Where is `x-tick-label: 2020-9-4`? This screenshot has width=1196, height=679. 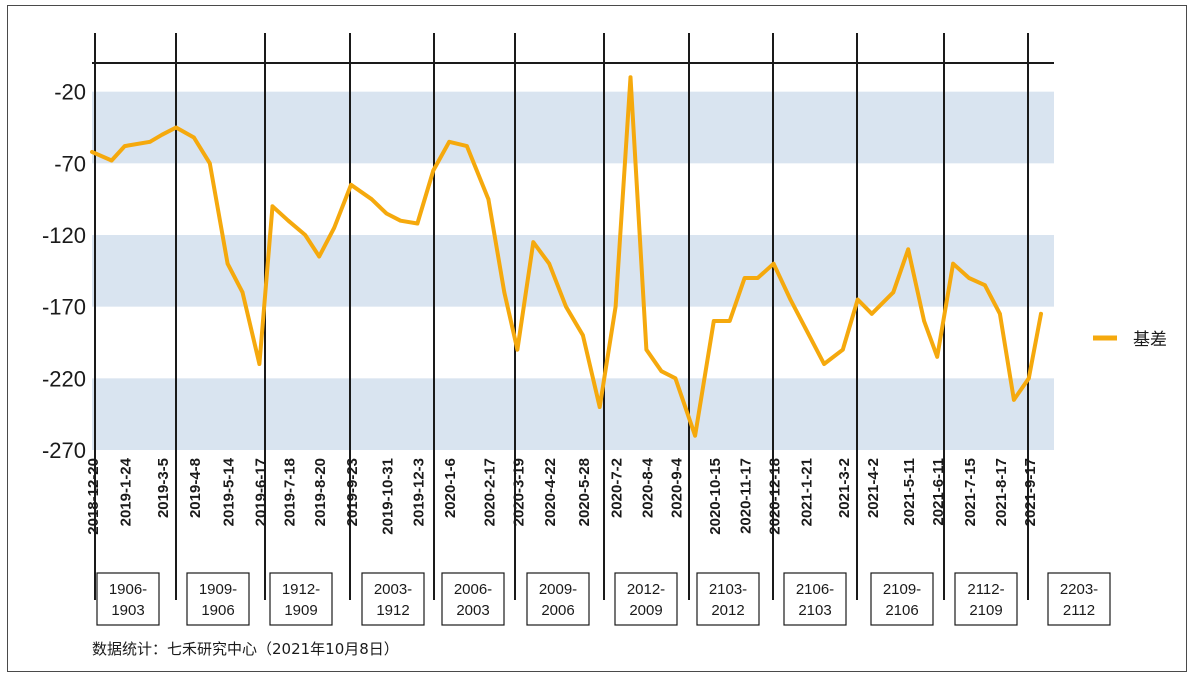 x-tick-label: 2020-9-4 is located at coordinates (676, 487).